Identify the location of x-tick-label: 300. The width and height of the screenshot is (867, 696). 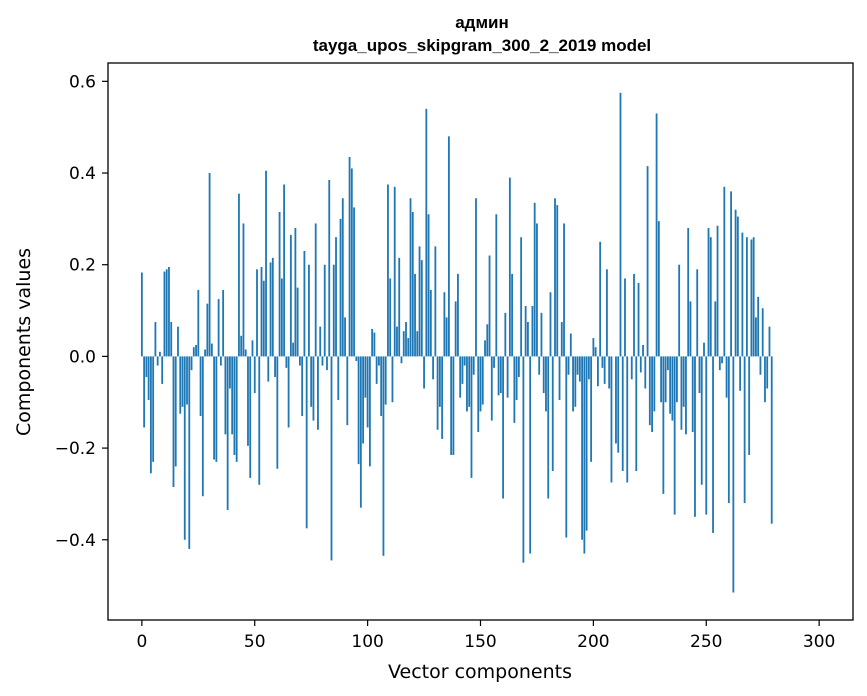
(819, 642).